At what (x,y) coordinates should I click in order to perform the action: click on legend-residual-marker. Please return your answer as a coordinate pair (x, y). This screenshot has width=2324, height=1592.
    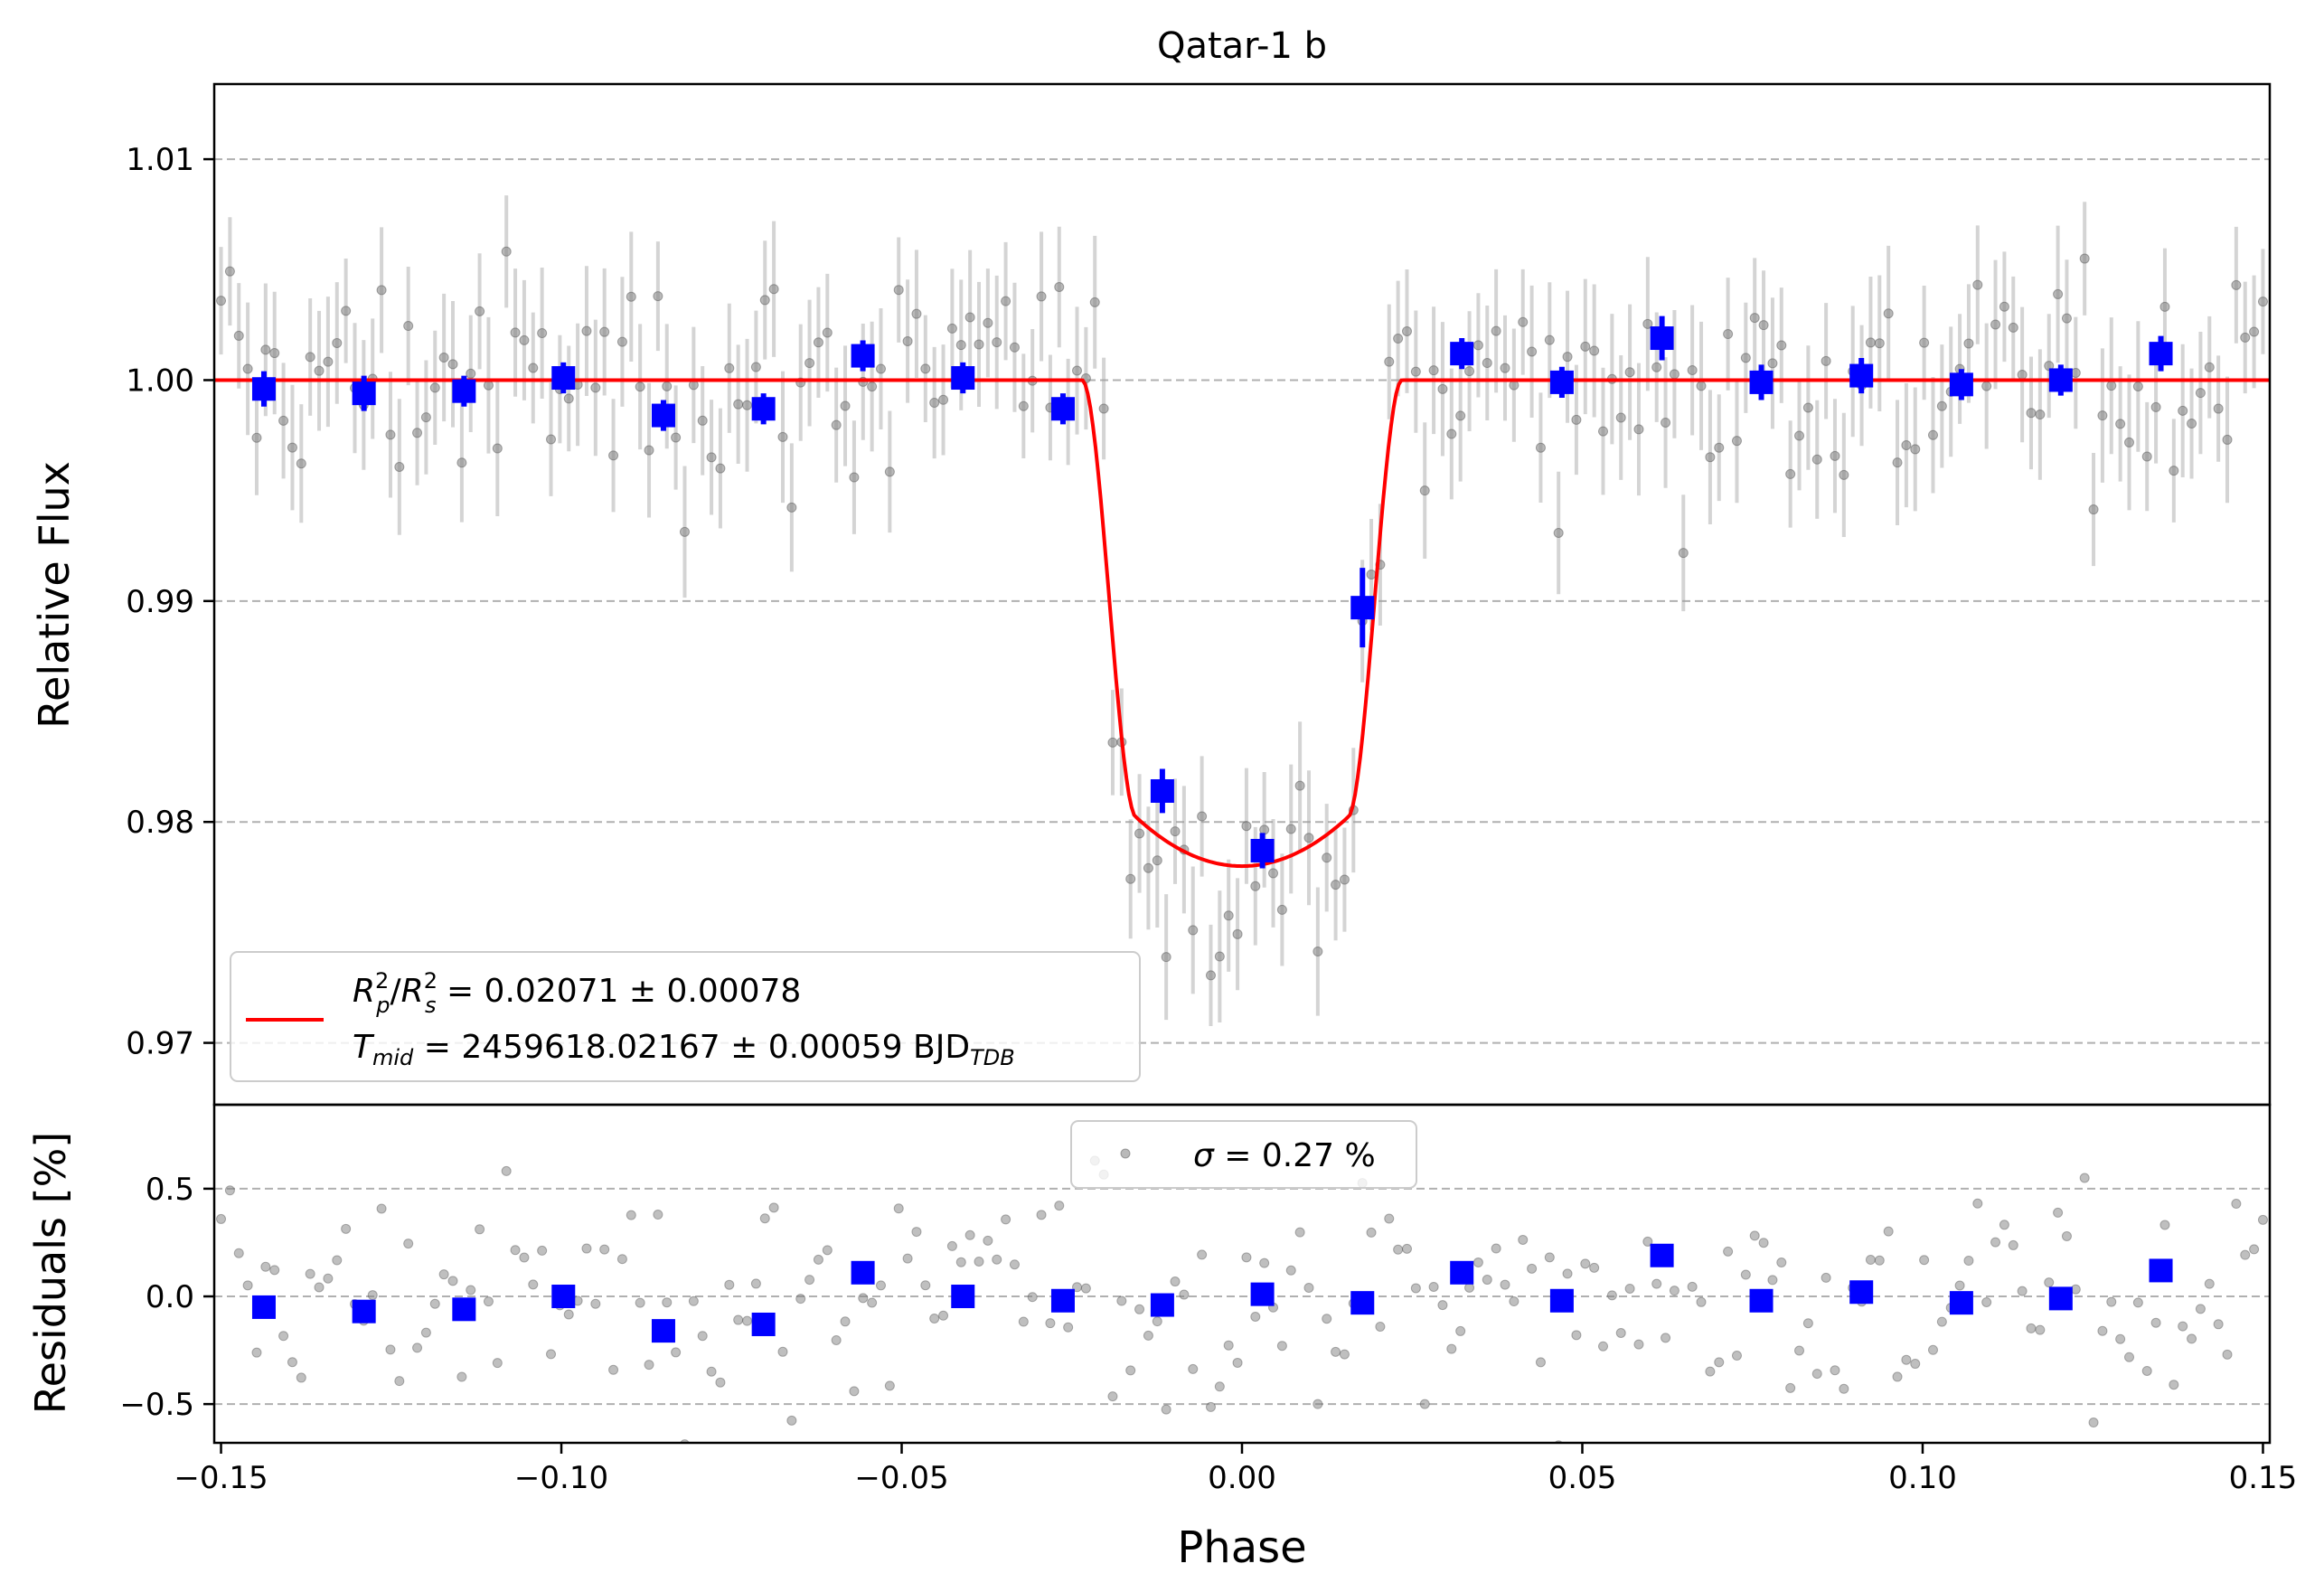
    Looking at the image, I should click on (1125, 1153).